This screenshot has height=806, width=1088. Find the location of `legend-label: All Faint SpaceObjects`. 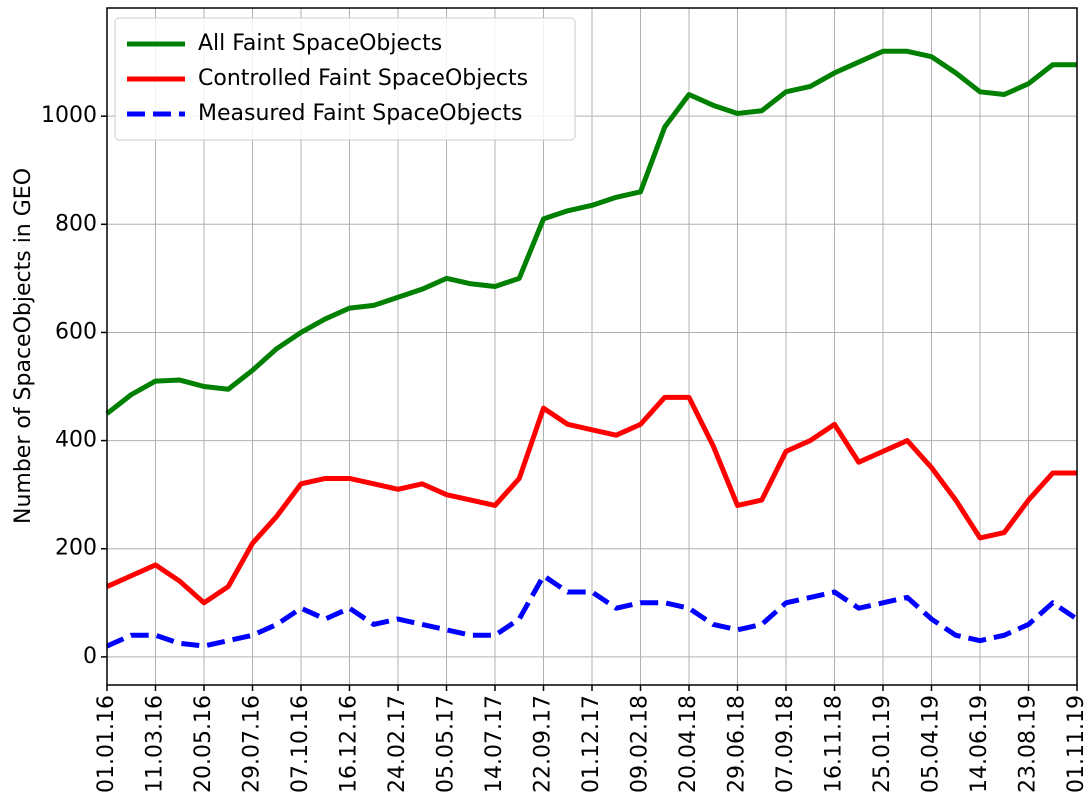

legend-label: All Faint SpaceObjects is located at coordinates (320, 43).